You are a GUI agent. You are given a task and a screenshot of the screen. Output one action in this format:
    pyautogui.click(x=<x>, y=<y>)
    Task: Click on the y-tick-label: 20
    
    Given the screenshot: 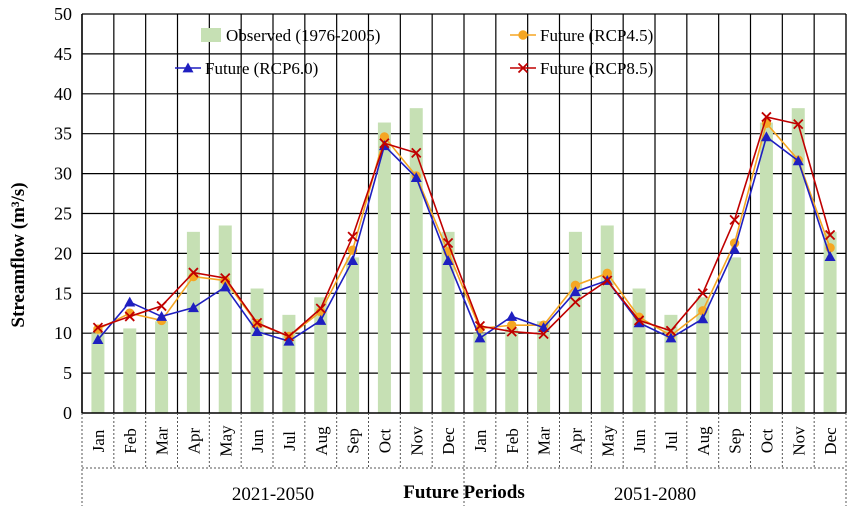 What is the action you would take?
    pyautogui.click(x=63, y=253)
    